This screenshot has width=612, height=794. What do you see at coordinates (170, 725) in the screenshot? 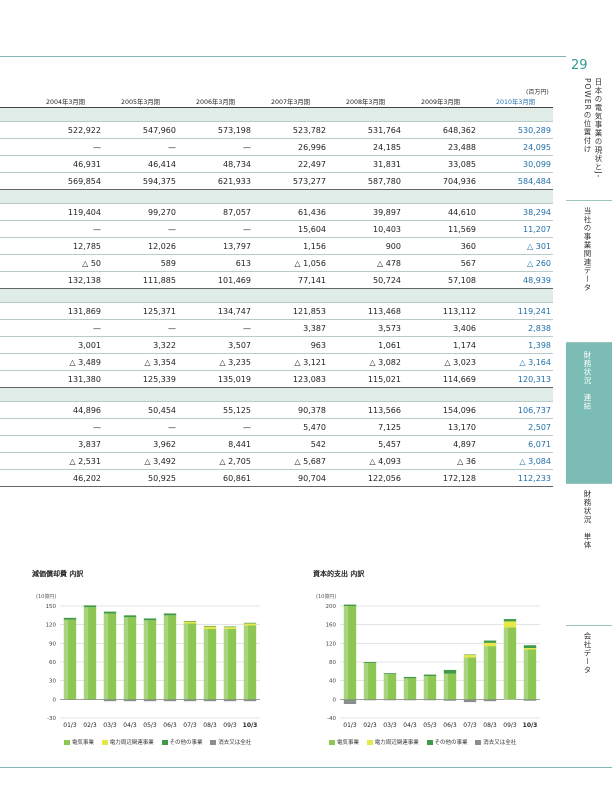
I see `x-tick-label: 06/3` at bounding box center [170, 725].